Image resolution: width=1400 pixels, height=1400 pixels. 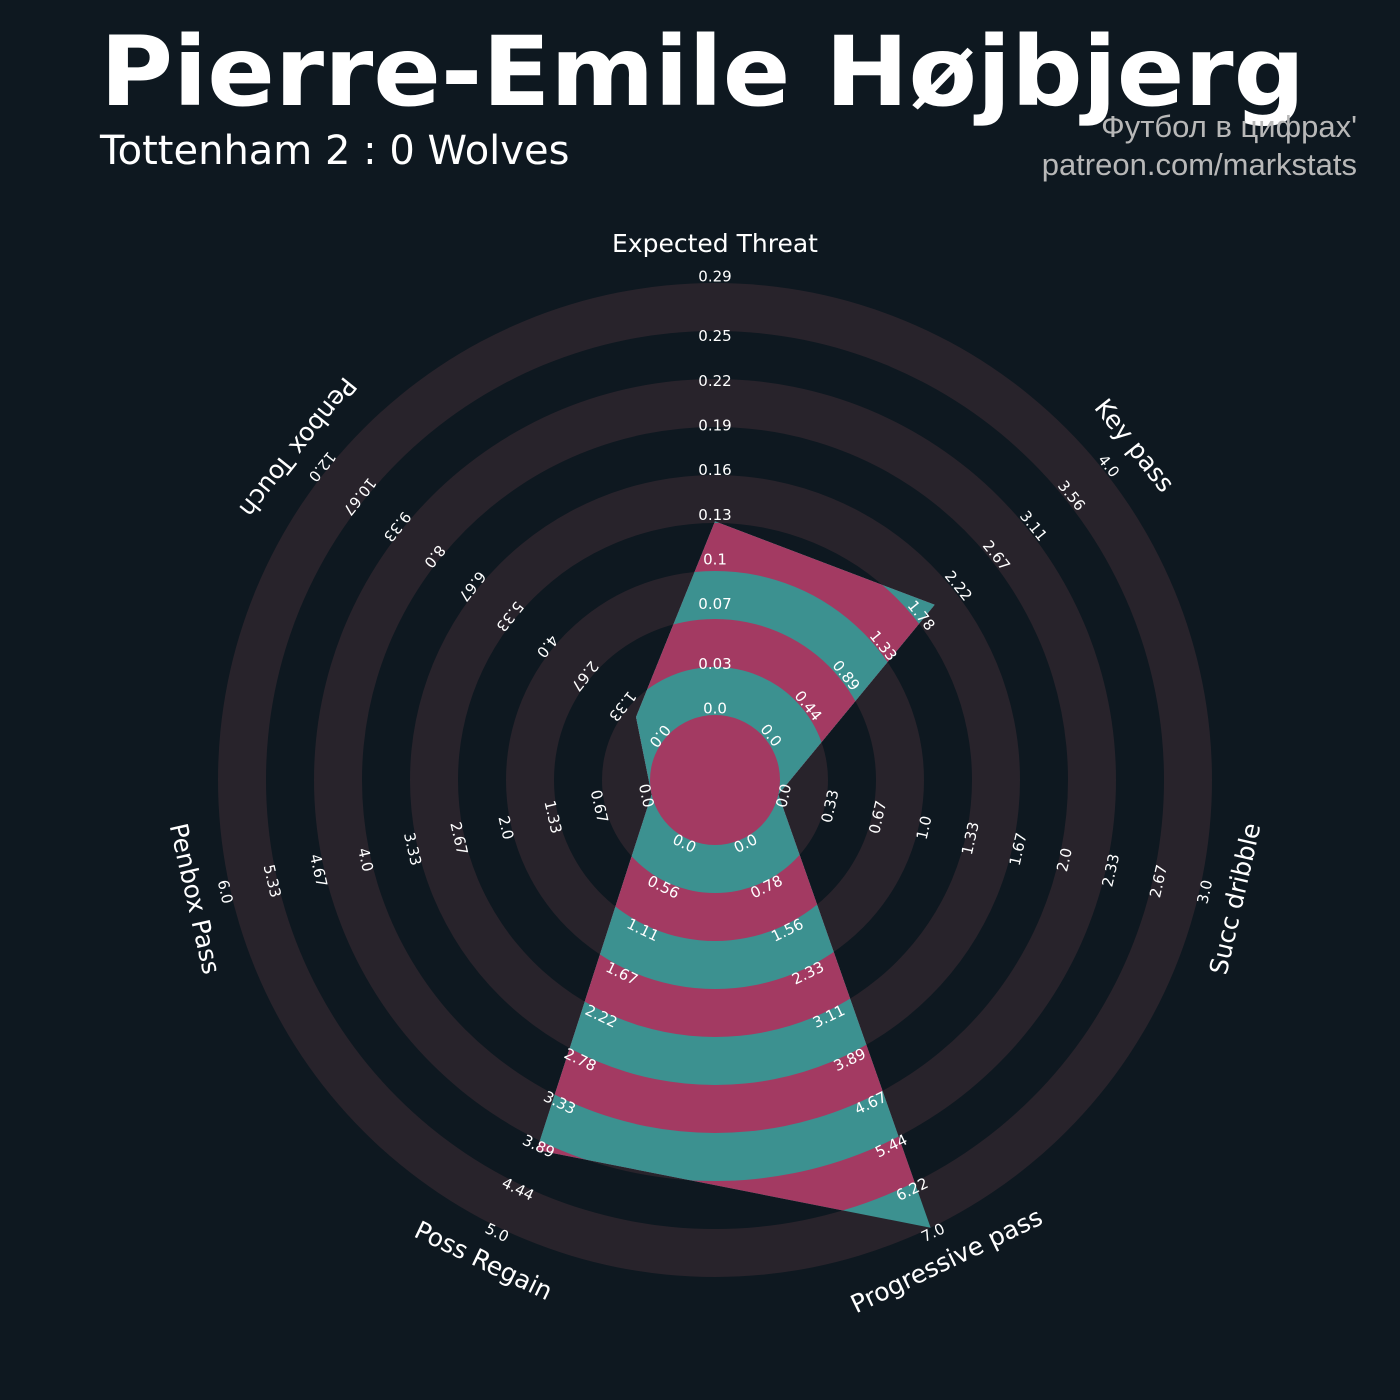 What do you see at coordinates (714, 470) in the screenshot?
I see `tick-label: 0.16` at bounding box center [714, 470].